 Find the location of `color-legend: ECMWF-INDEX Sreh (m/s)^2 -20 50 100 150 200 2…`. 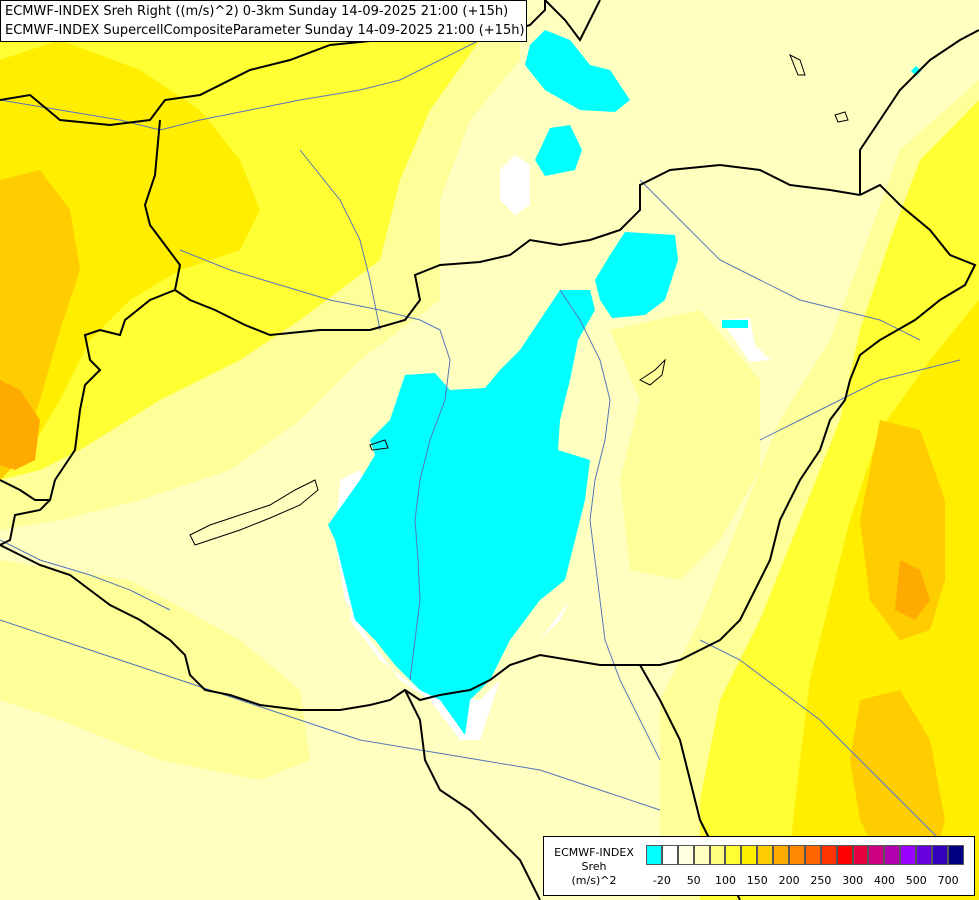

color-legend: ECMWF-INDEX Sreh (m/s)^2 -20 50 100 150 200 2… is located at coordinates (759, 866).